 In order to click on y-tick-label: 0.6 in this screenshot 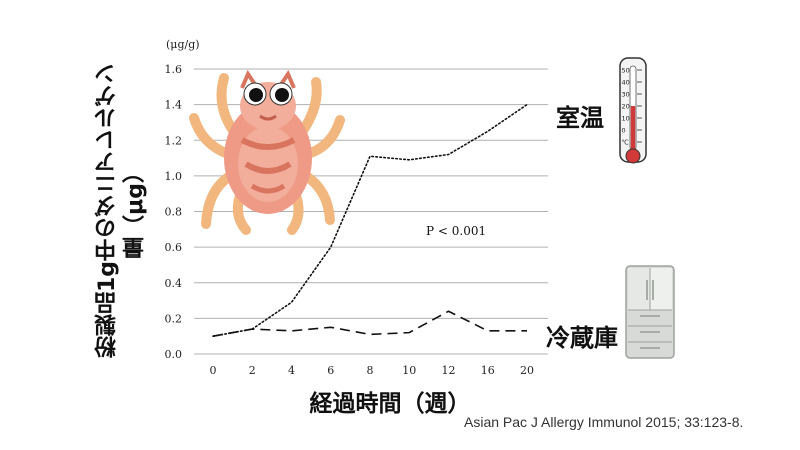, I will do `click(174, 247)`.